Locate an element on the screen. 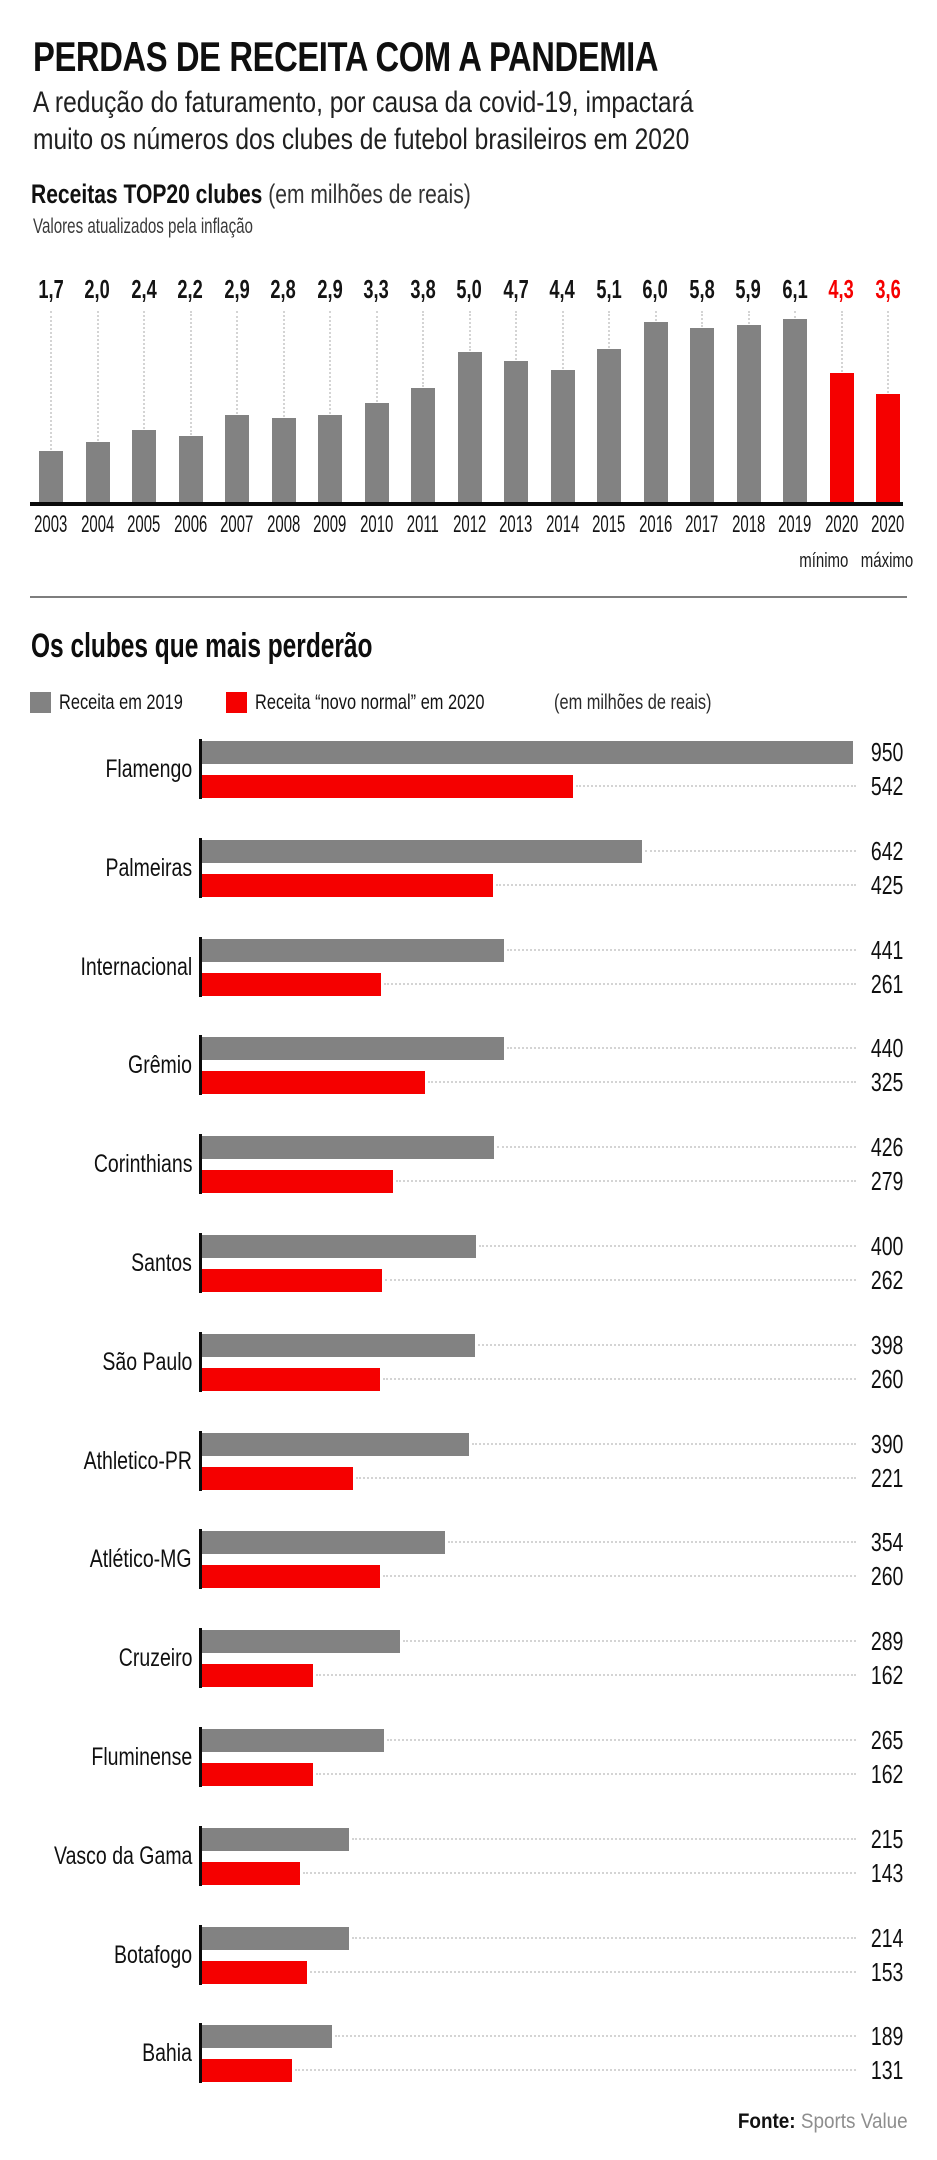 The image size is (937, 2160). c1-bar-2014 is located at coordinates (562, 436).